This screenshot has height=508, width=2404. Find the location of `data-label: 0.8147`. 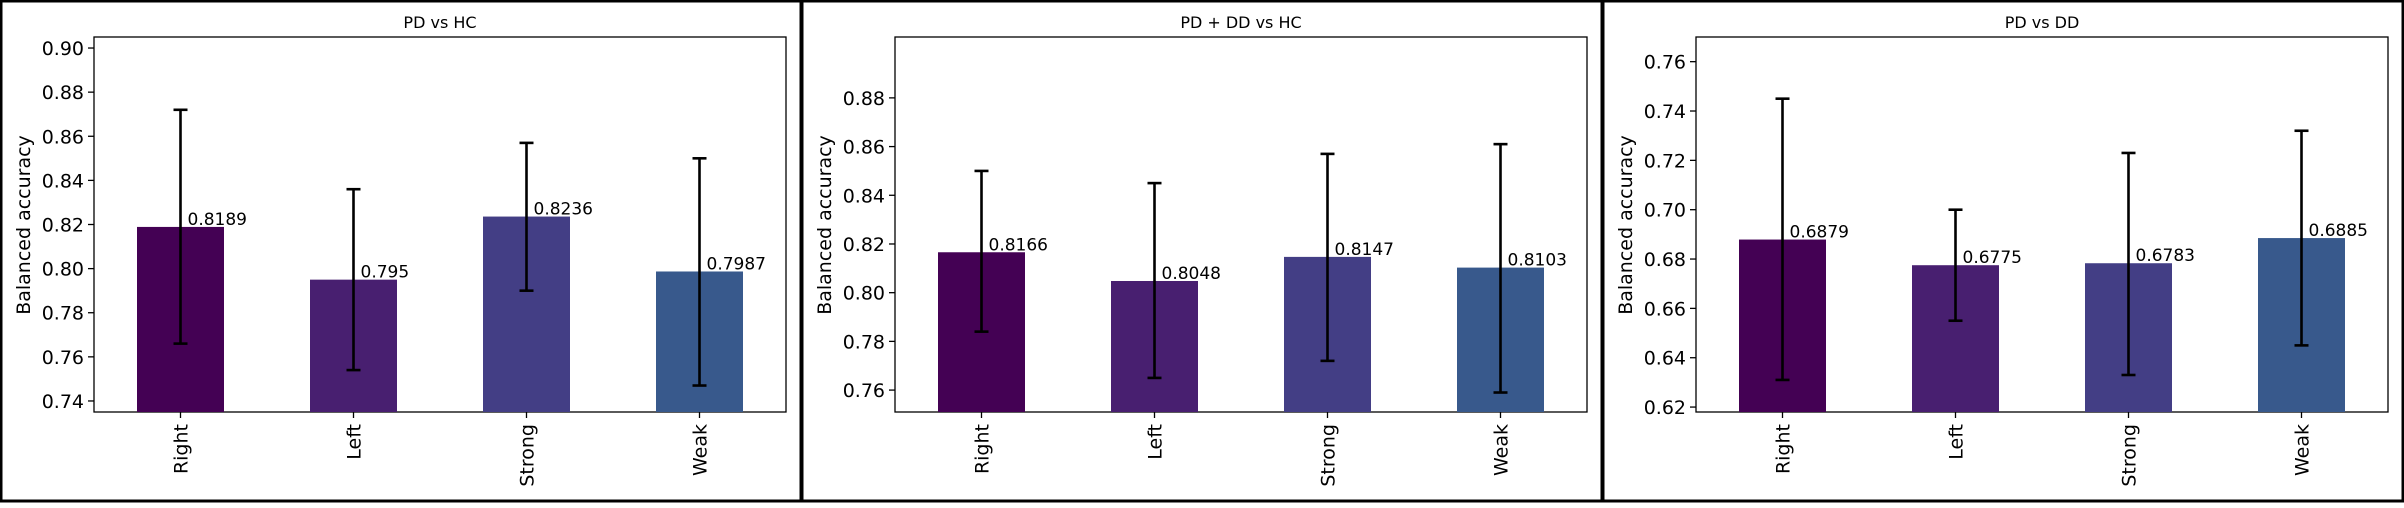

data-label: 0.8147 is located at coordinates (1364, 250).